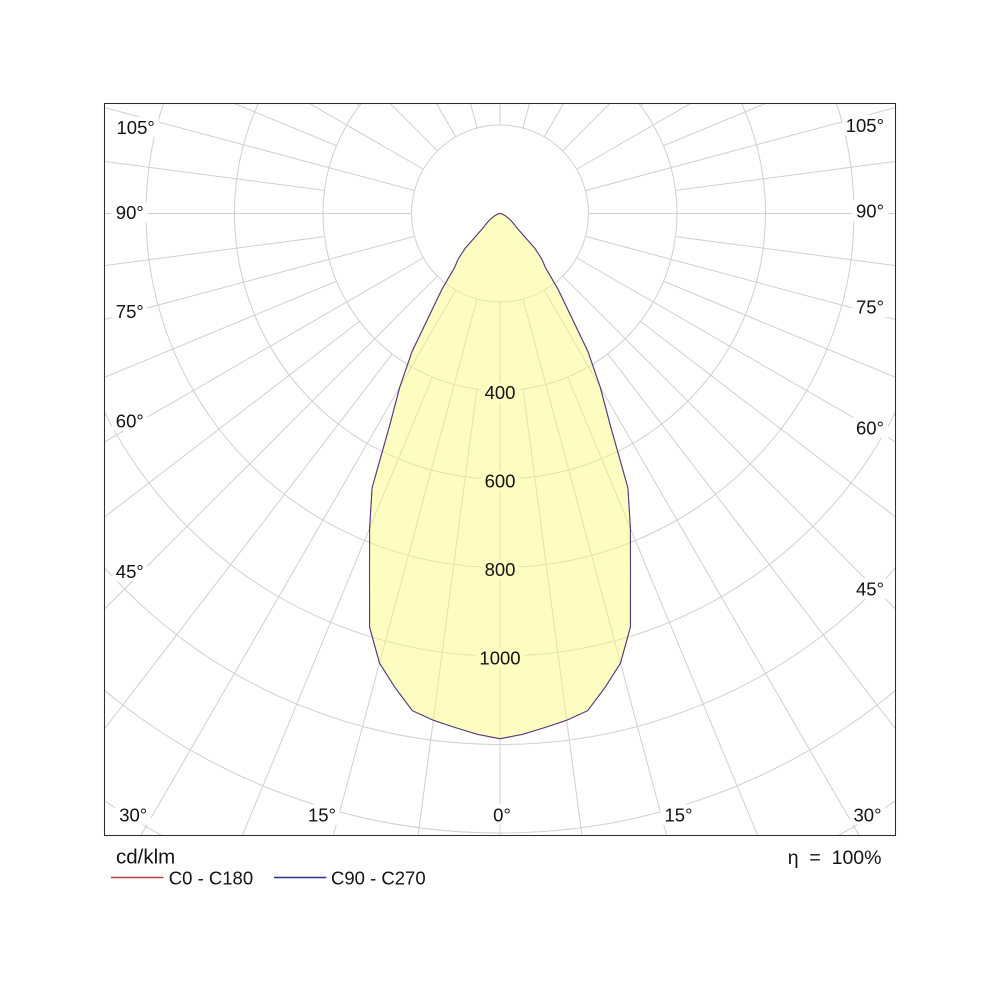 The width and height of the screenshot is (1000, 1000). What do you see at coordinates (499, 658) in the screenshot?
I see `svg-text: 1000` at bounding box center [499, 658].